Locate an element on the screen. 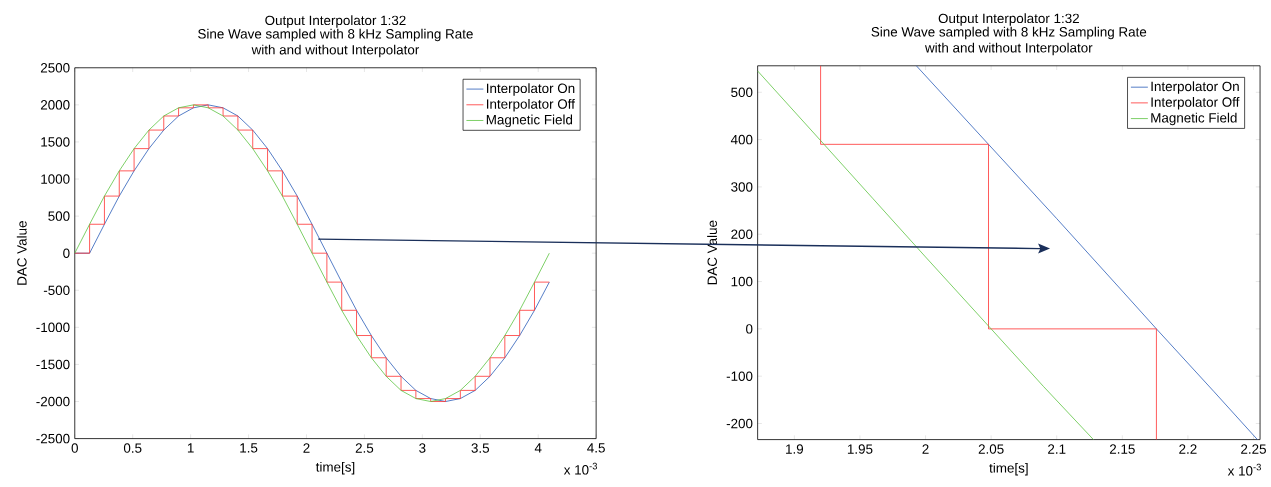 Image resolution: width=1271 pixels, height=487 pixels. x-tick-label: 2.1 is located at coordinates (1057, 449).